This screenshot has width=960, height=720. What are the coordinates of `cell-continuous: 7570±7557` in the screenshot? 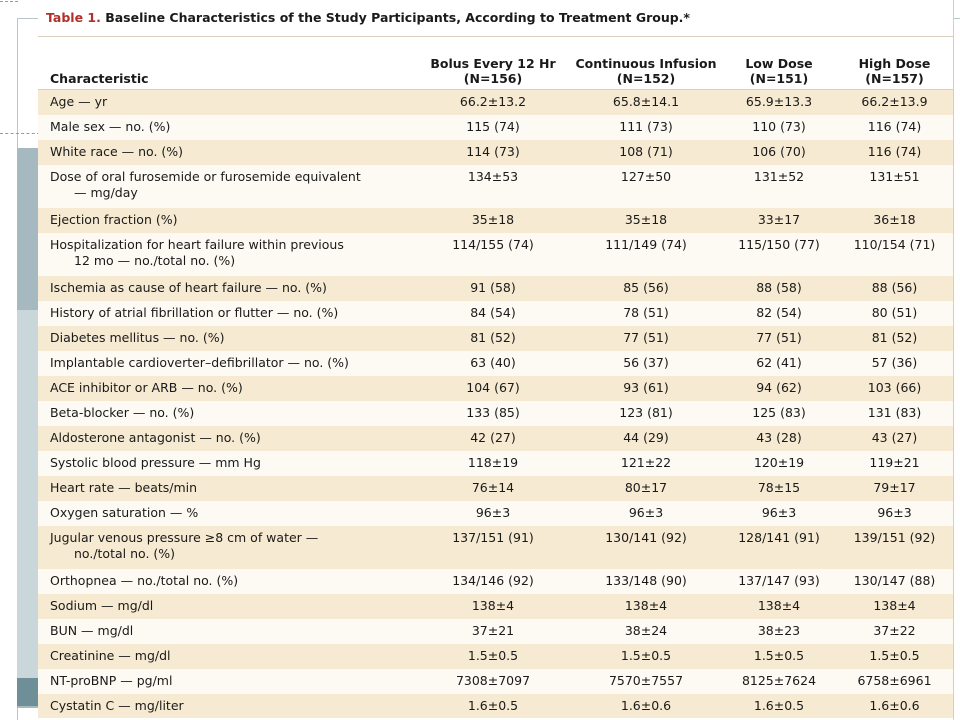 It's located at (646, 680).